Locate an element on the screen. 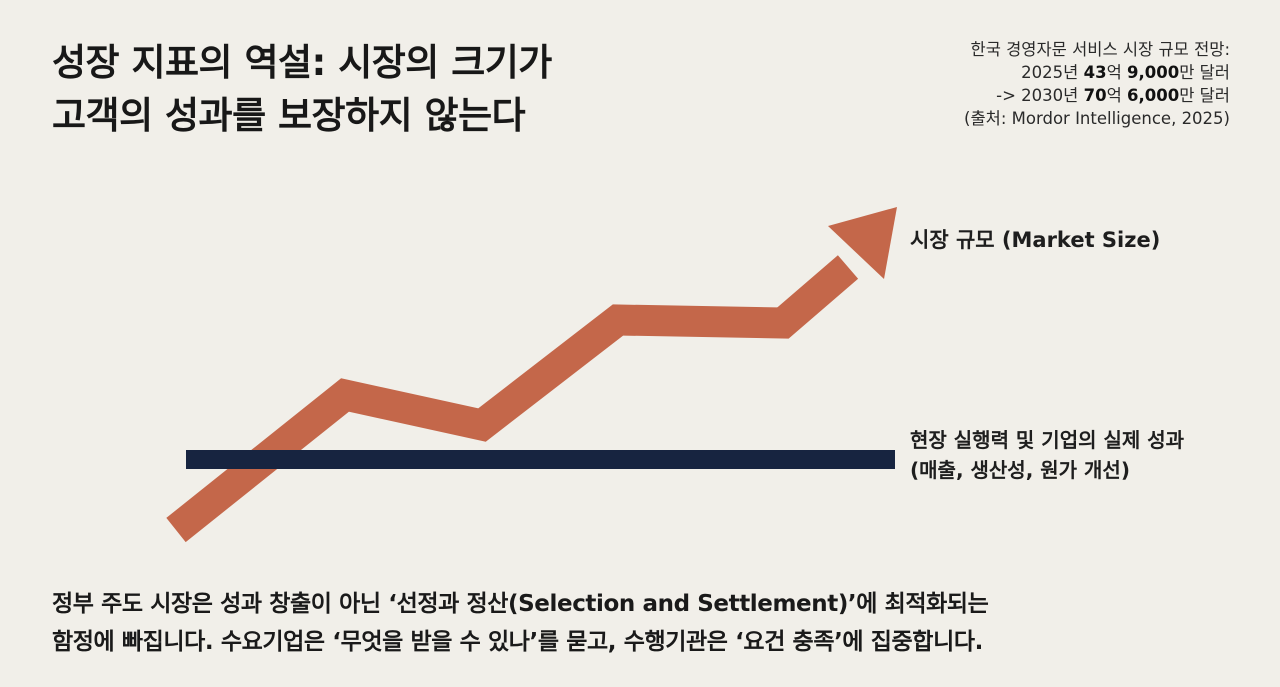 The width and height of the screenshot is (1280, 687). actual-performance-label: 현장 실행력 및 기업의 실제 성과 (매출, 생산성, 원가 개선) is located at coordinates (1047, 455).